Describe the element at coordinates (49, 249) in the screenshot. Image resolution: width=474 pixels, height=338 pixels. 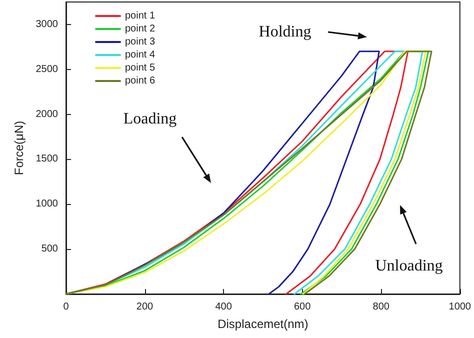
I see `y-tick-label: 500` at that location.